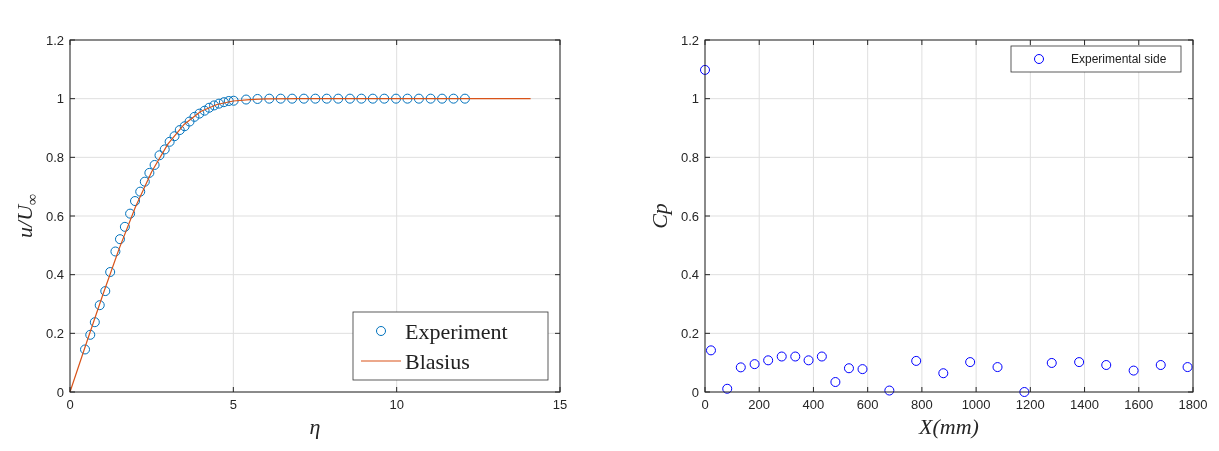 The width and height of the screenshot is (1219, 451). I want to click on x-tick-label: 1000, so click(976, 404).